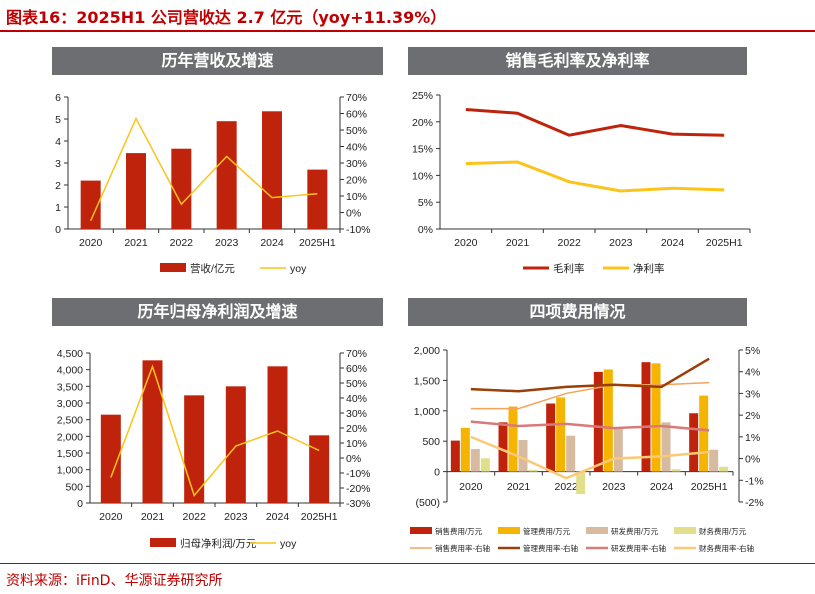 This screenshot has width=815, height=594. What do you see at coordinates (407, 31) in the screenshot?
I see `title-rule` at bounding box center [407, 31].